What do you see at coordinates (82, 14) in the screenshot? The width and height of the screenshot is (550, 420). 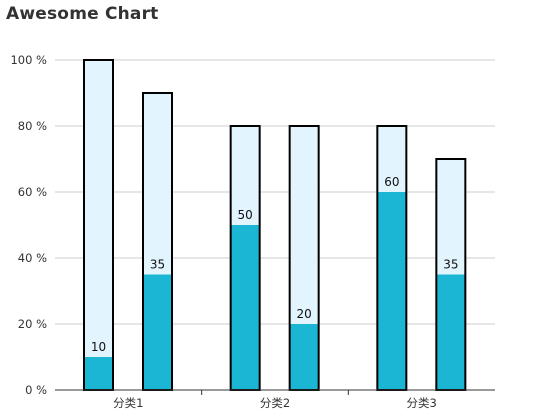 I see `chart-title: Awesome Chart` at bounding box center [82, 14].